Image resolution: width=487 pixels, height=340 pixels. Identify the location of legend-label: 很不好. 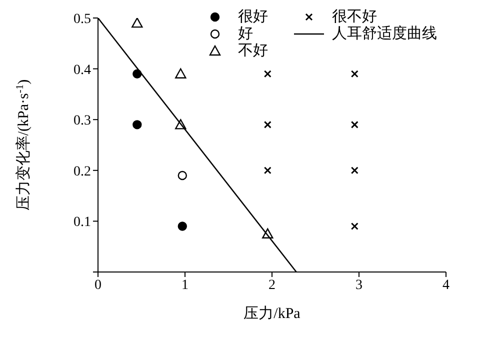
(354, 17).